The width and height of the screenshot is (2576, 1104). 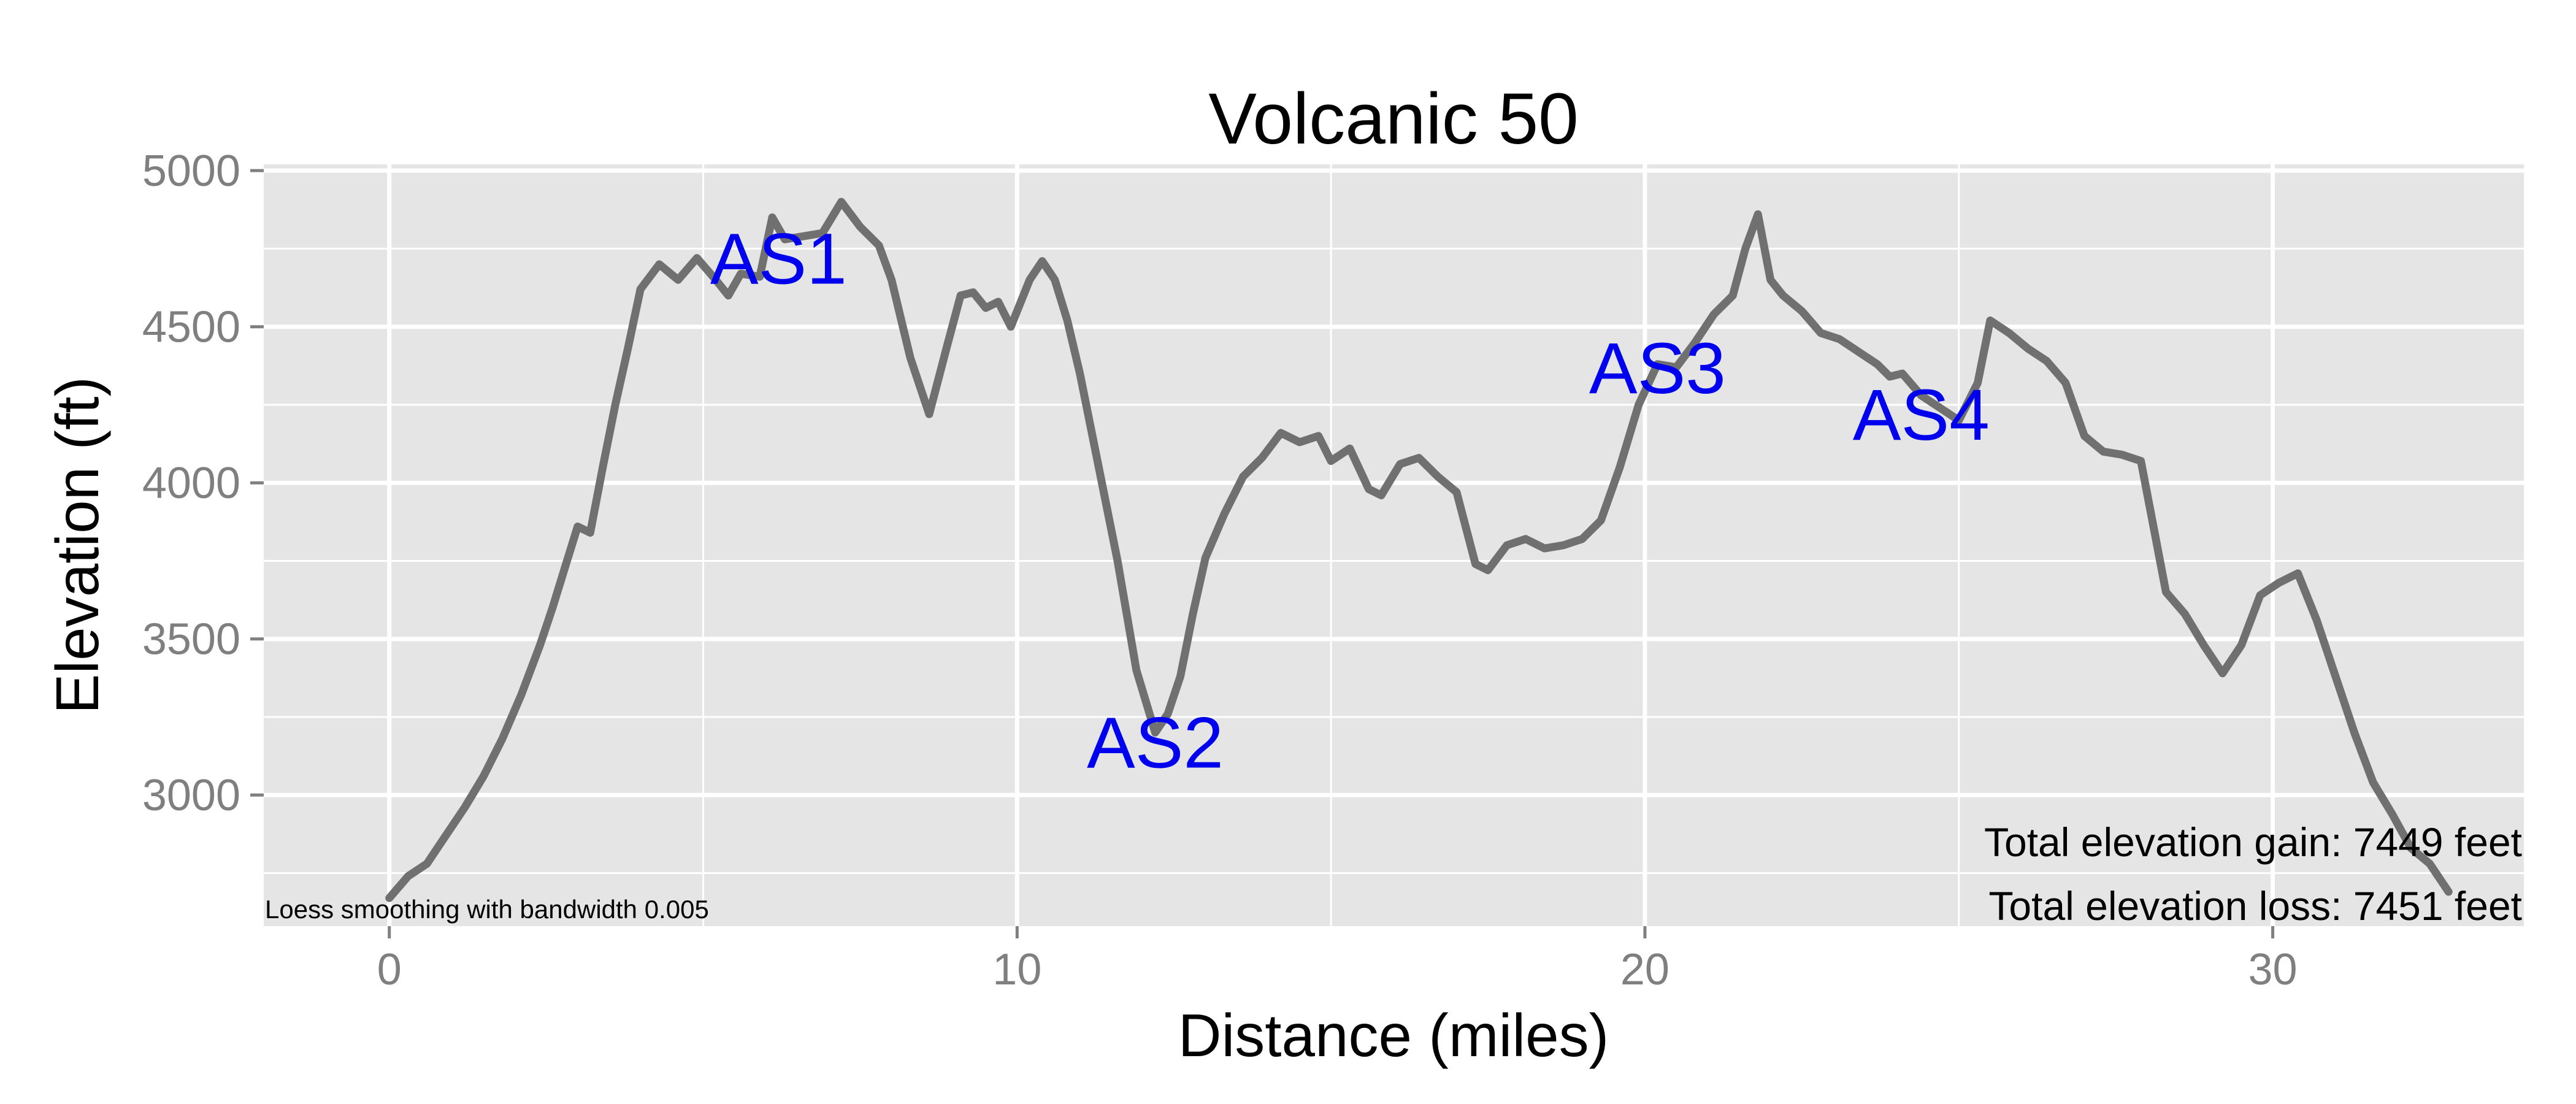 What do you see at coordinates (1393, 1035) in the screenshot?
I see `x-axis-title: Distance (miles)` at bounding box center [1393, 1035].